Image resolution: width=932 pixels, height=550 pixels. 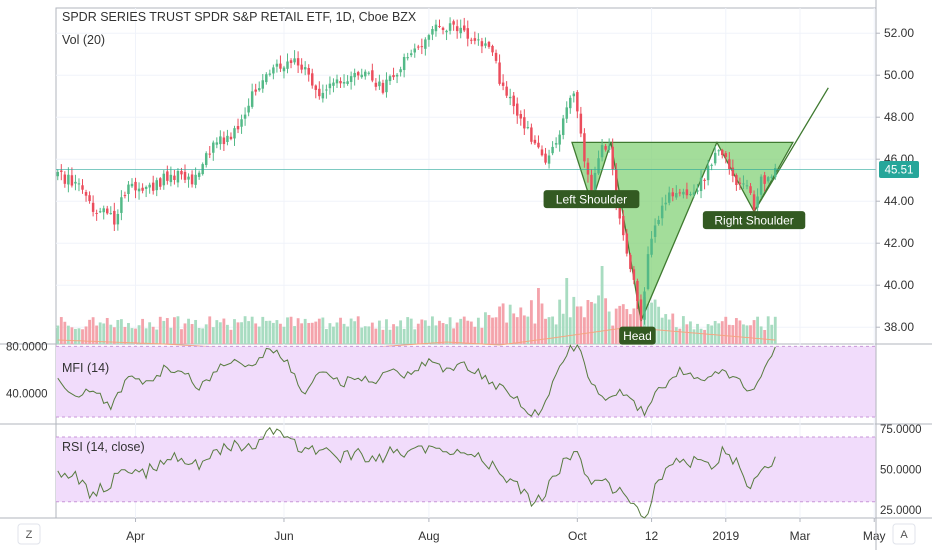 What do you see at coordinates (466, 472) in the screenshot?
I see `rsi-panel` at bounding box center [466, 472].